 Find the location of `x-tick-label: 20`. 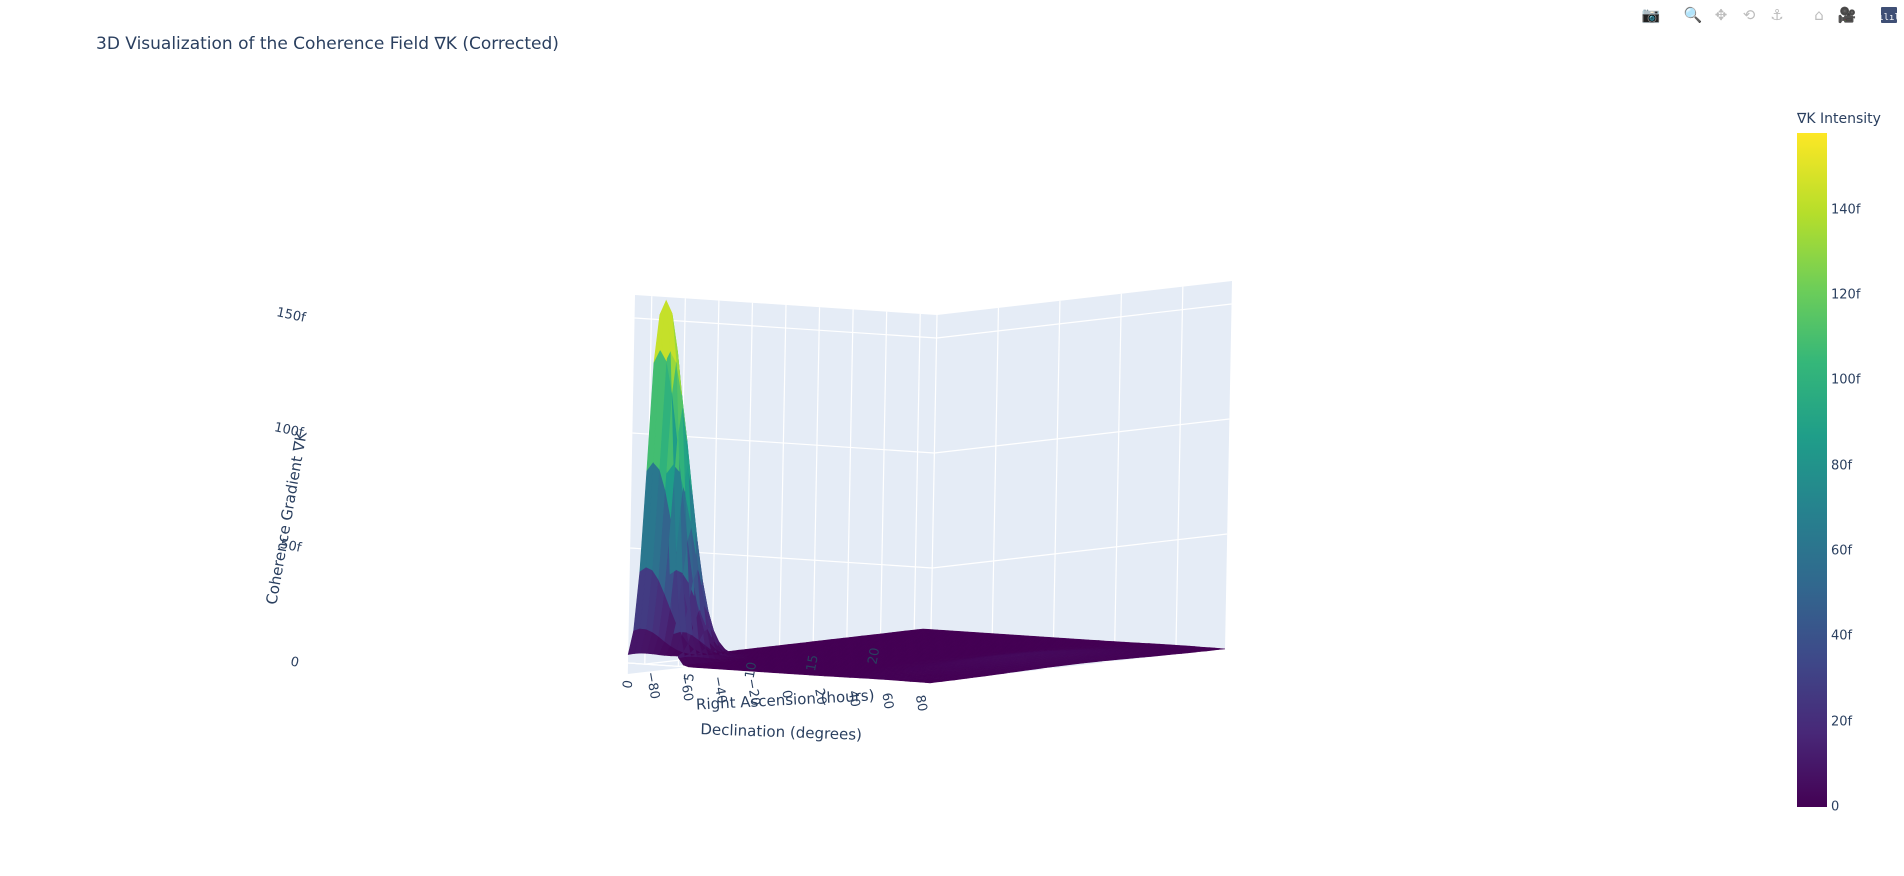

x-tick-label: 20 is located at coordinates (875, 656).